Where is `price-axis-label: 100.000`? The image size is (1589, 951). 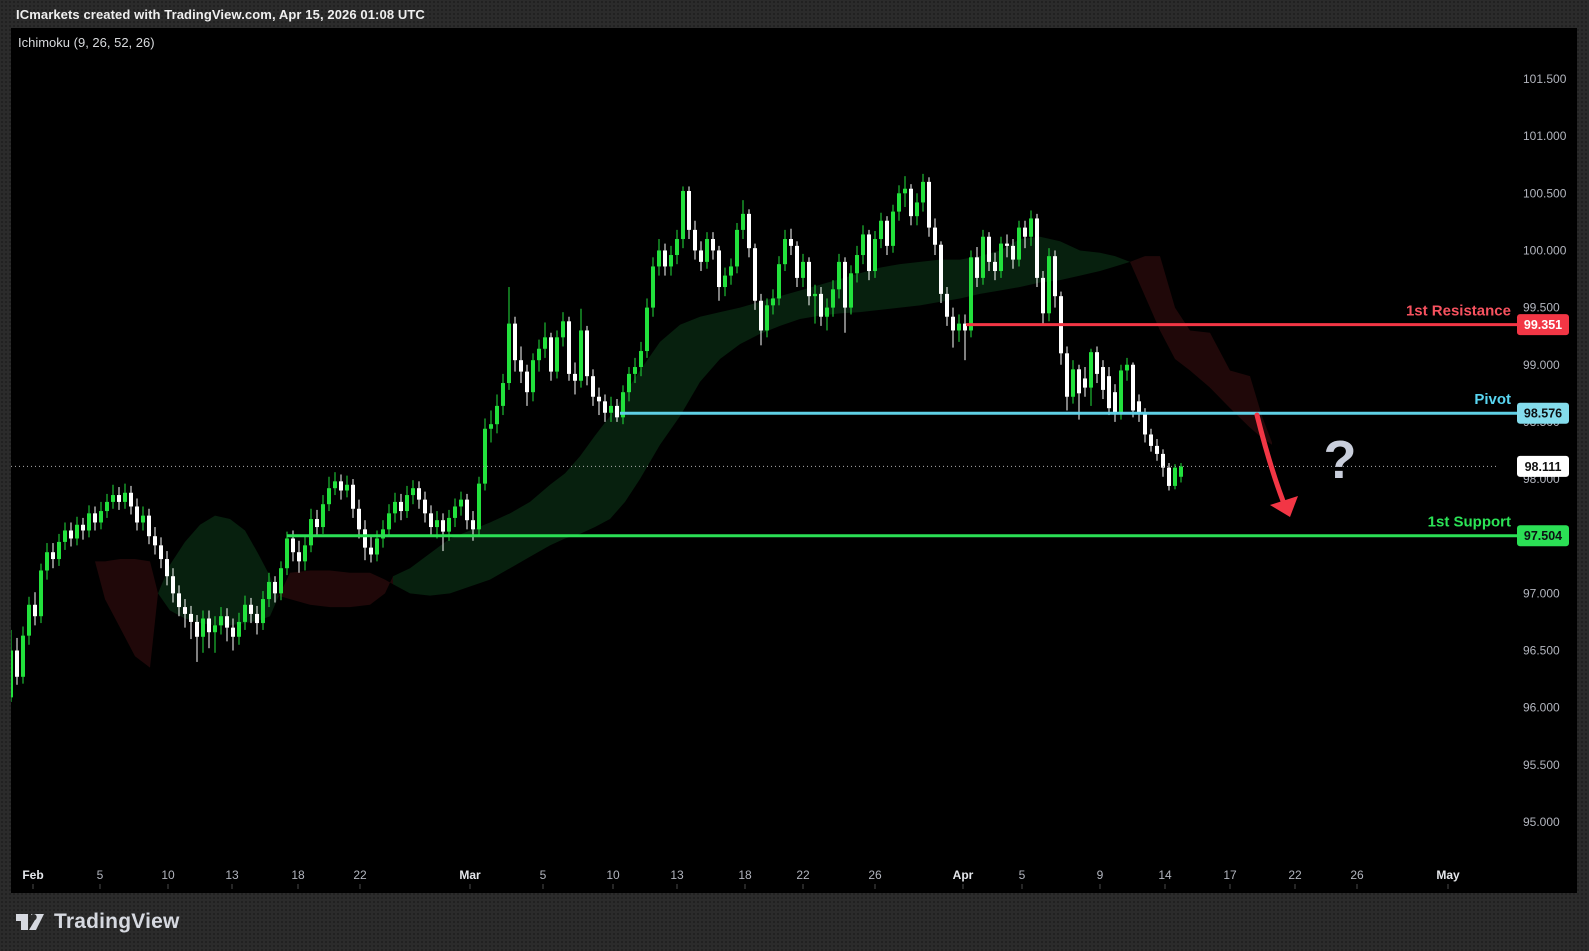 price-axis-label: 100.000 is located at coordinates (1545, 250).